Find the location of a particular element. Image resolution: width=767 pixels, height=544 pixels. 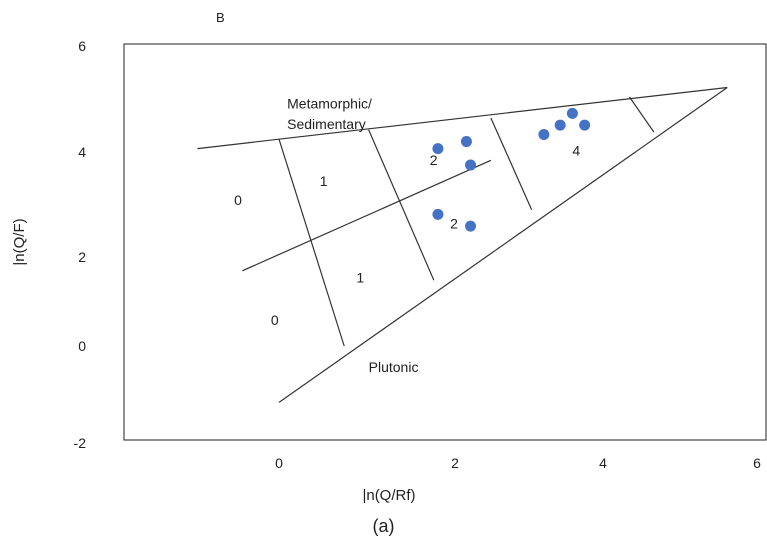

x-axis-label: |n(Q/Rf) is located at coordinates (388, 495).